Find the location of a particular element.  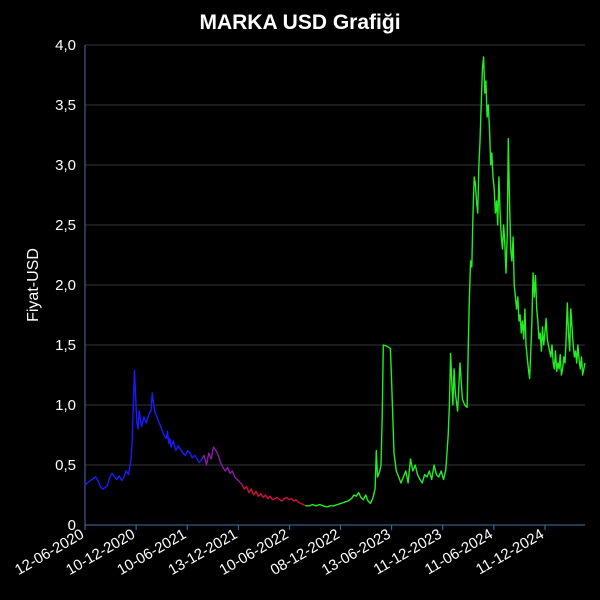

y-tick-label: 1,5 is located at coordinates (65, 345).